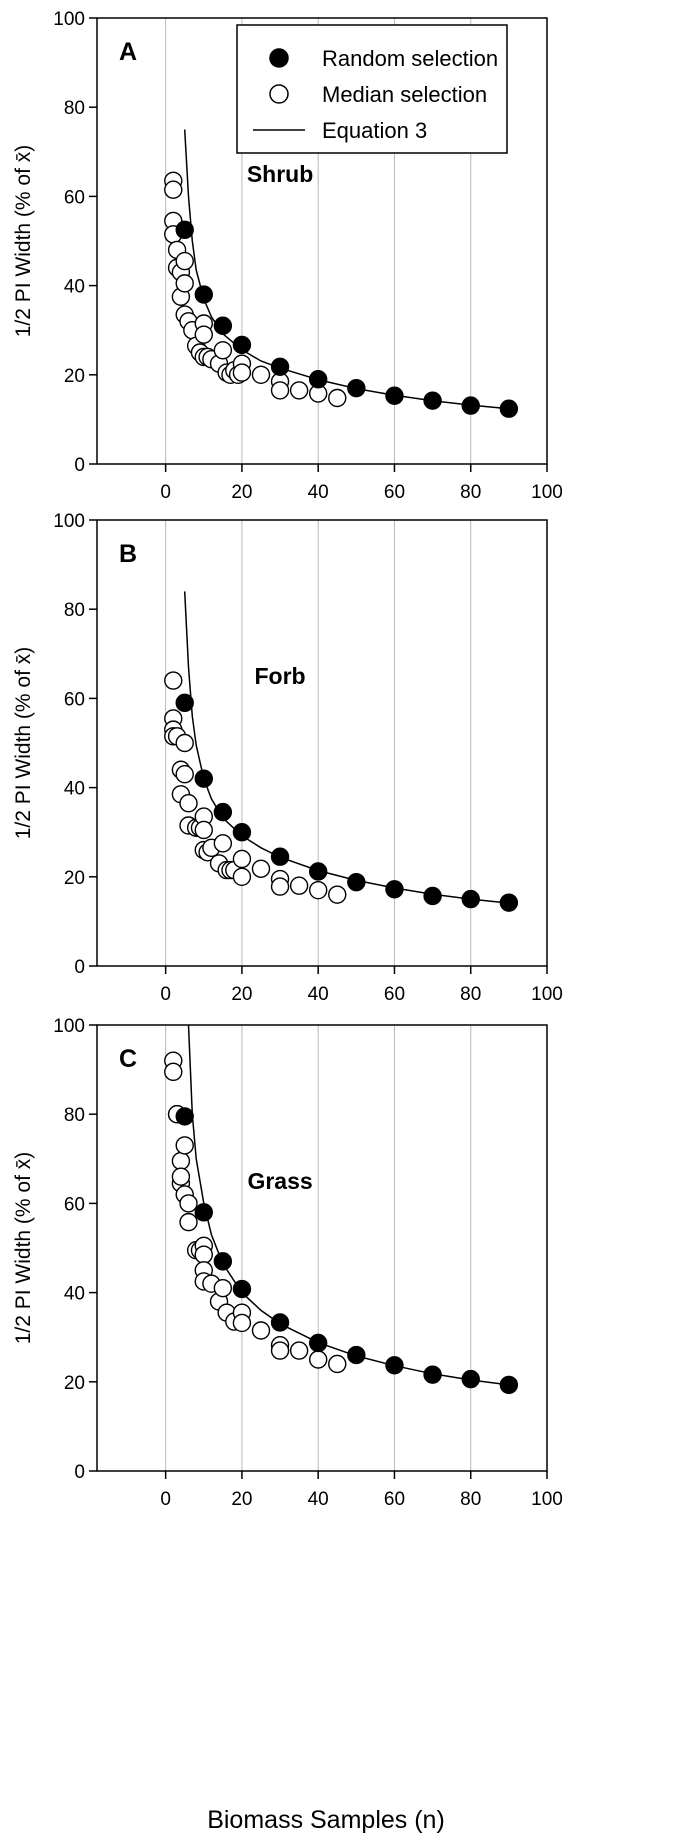  What do you see at coordinates (346, 747) in the screenshot?
I see `chart-b-equation-line` at bounding box center [346, 747].